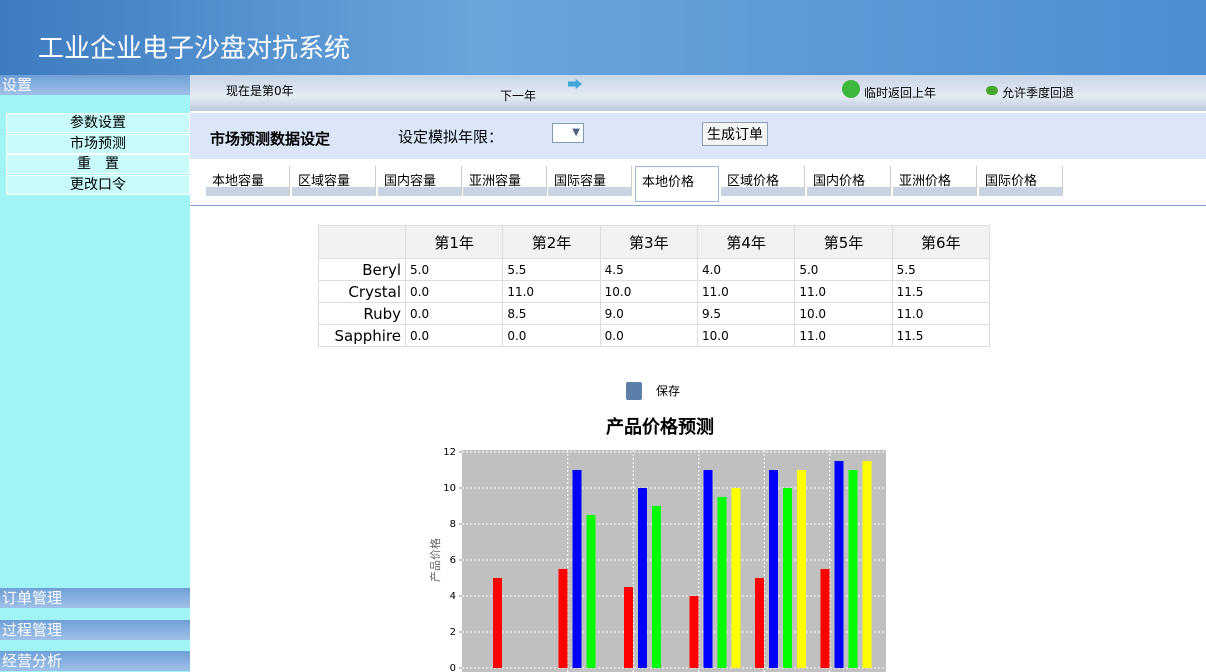 The height and width of the screenshot is (672, 1206). I want to click on form: 市场预测数据设定 设定模拟年限： ▼ 生成订单, so click(698, 136).